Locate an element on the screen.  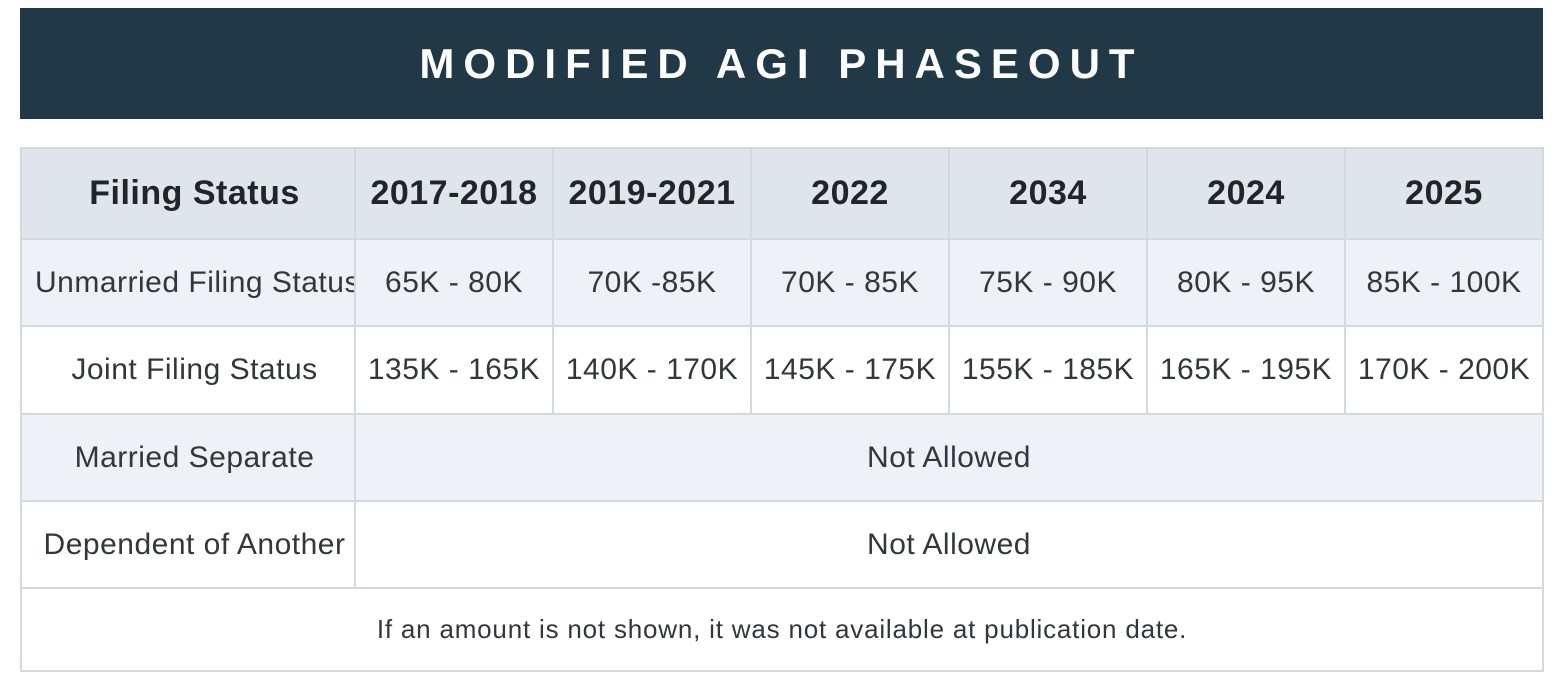
table-row-dependent-of-another: Dependent of Another Not Allowed is located at coordinates (782, 544).